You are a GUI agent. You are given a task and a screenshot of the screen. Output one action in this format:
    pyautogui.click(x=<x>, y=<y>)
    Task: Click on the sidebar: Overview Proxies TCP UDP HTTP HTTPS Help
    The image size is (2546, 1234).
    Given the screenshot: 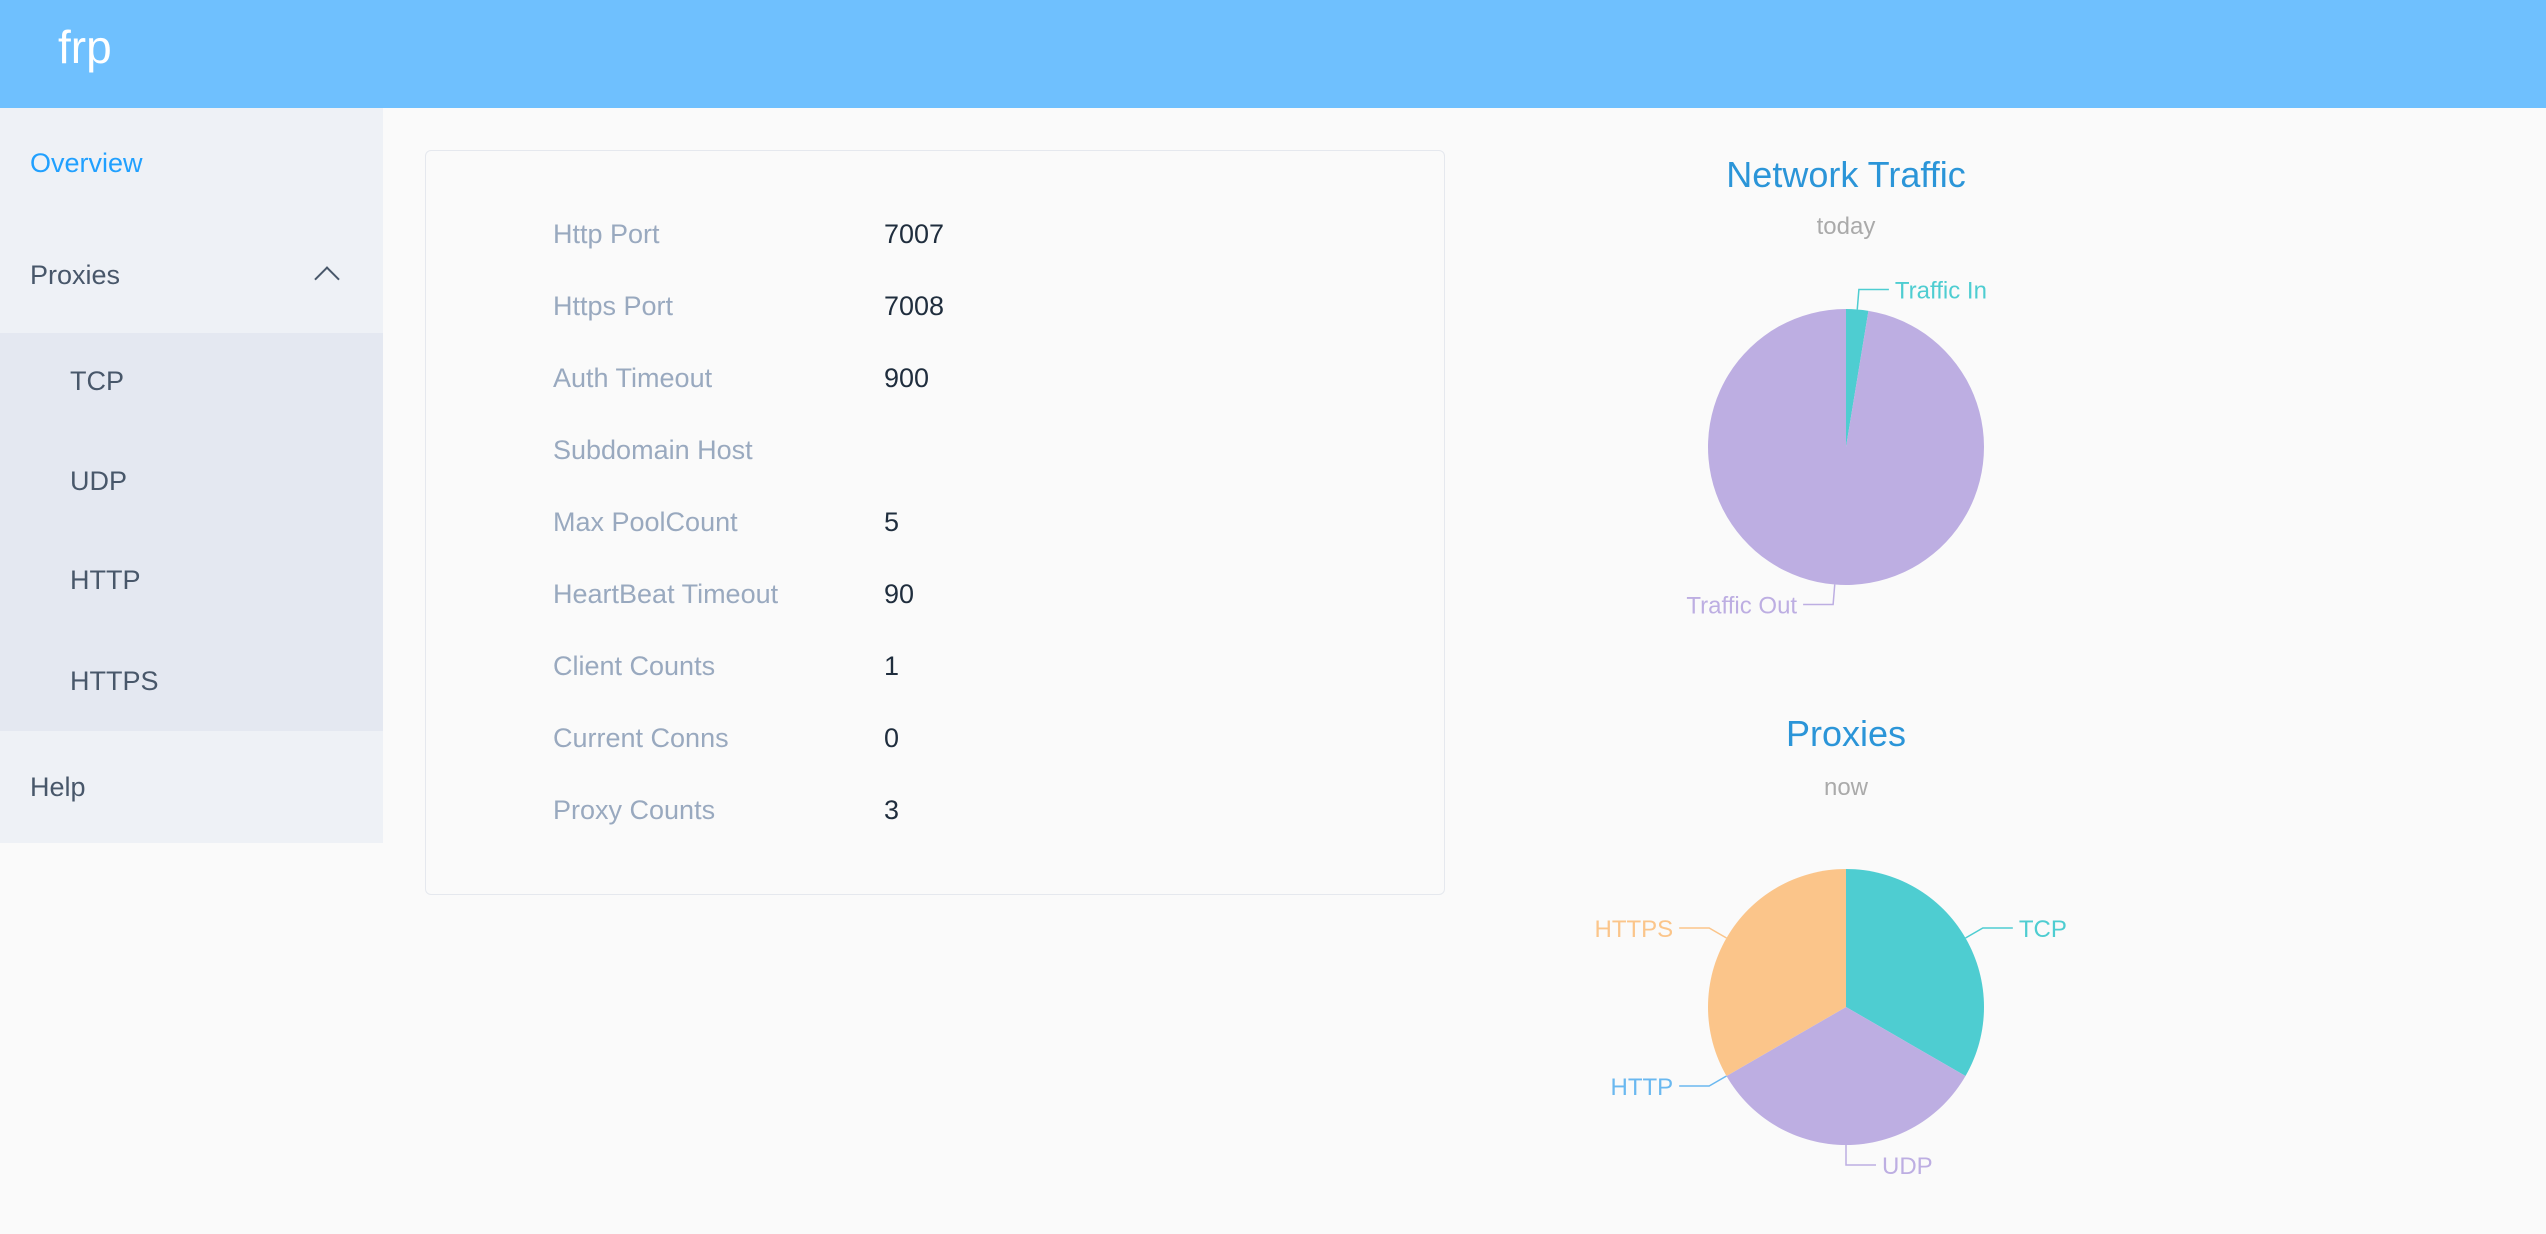 What is the action you would take?
    pyautogui.click(x=191, y=475)
    